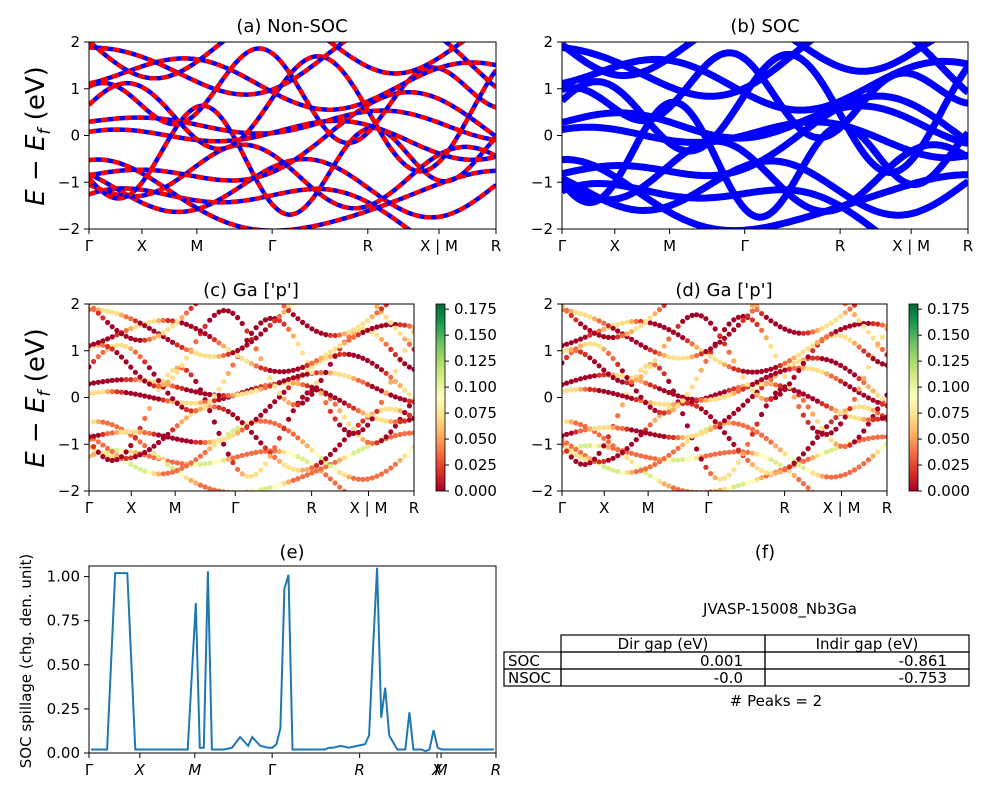 The width and height of the screenshot is (1000, 800). What do you see at coordinates (948, 413) in the screenshot?
I see `colorbar-tick-label: 0.075` at bounding box center [948, 413].